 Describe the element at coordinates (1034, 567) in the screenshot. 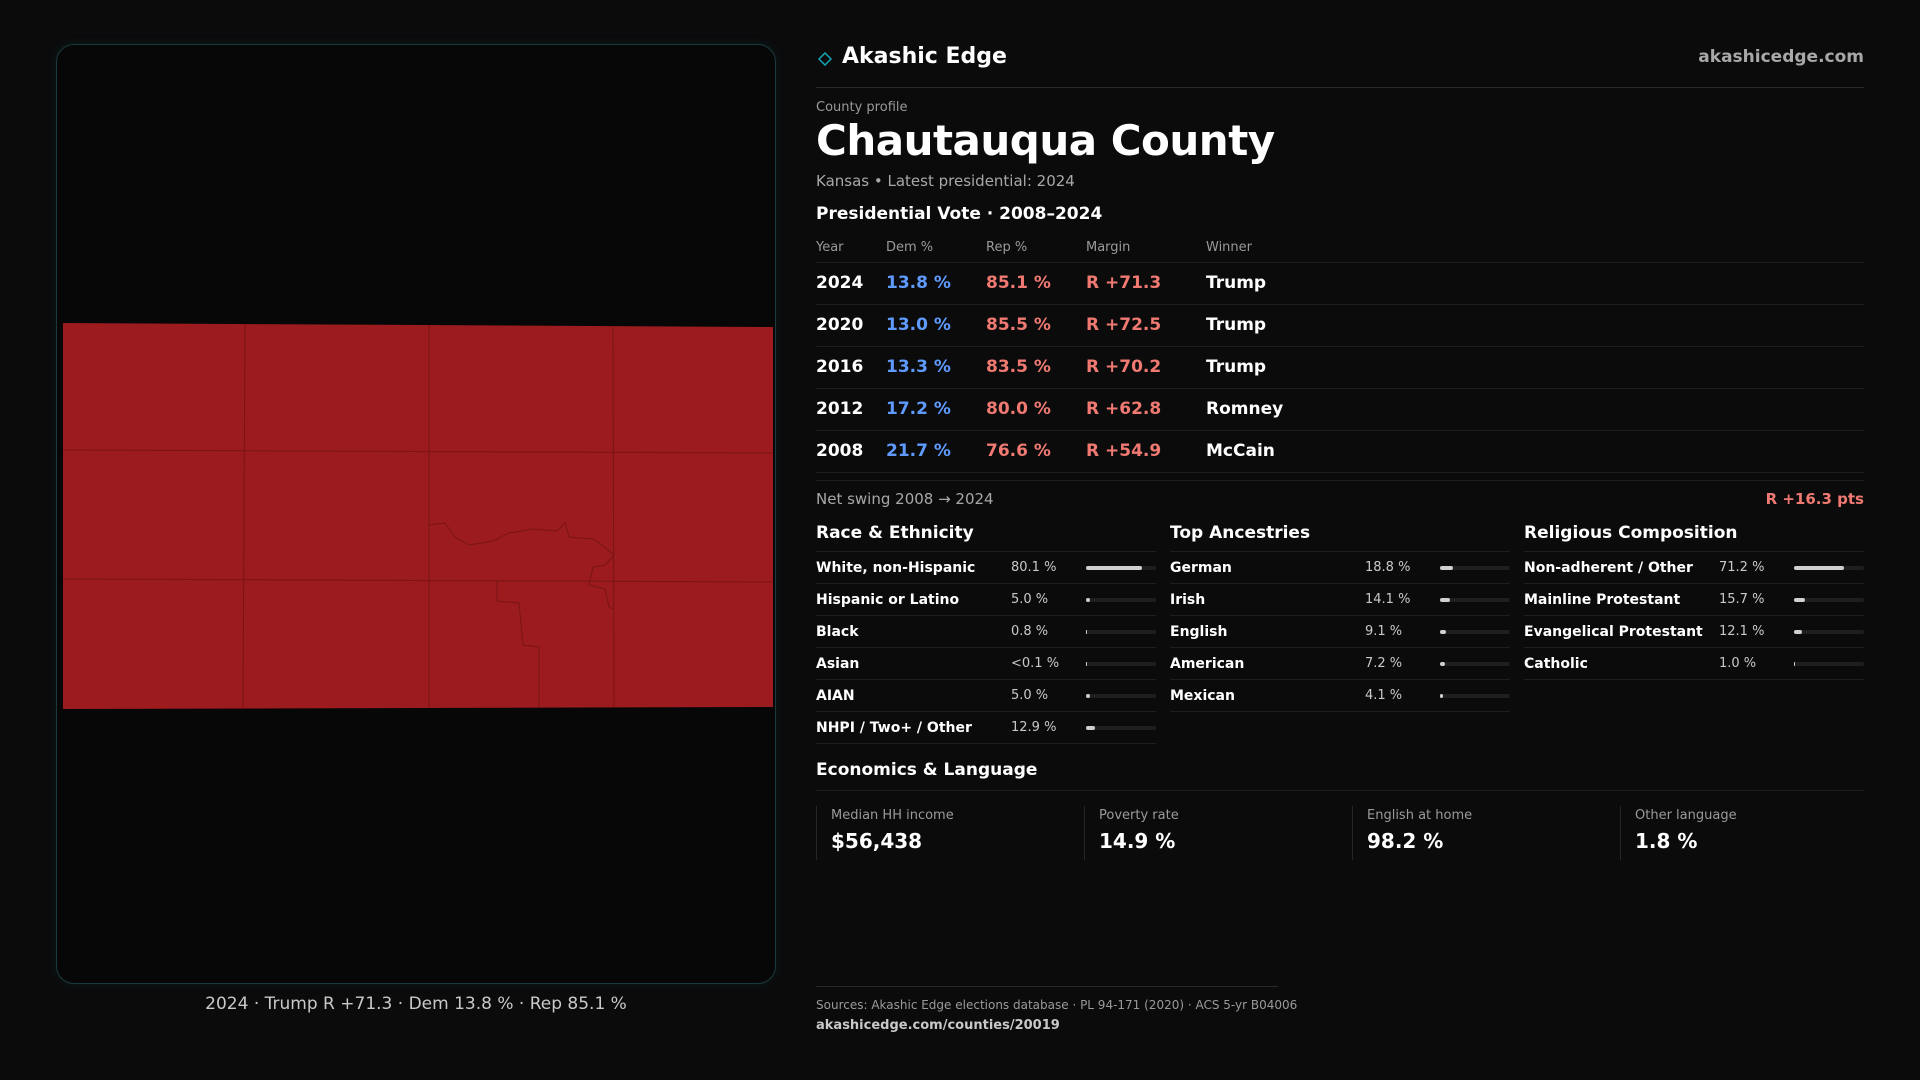

I see `item-value: 80.1 %` at that location.